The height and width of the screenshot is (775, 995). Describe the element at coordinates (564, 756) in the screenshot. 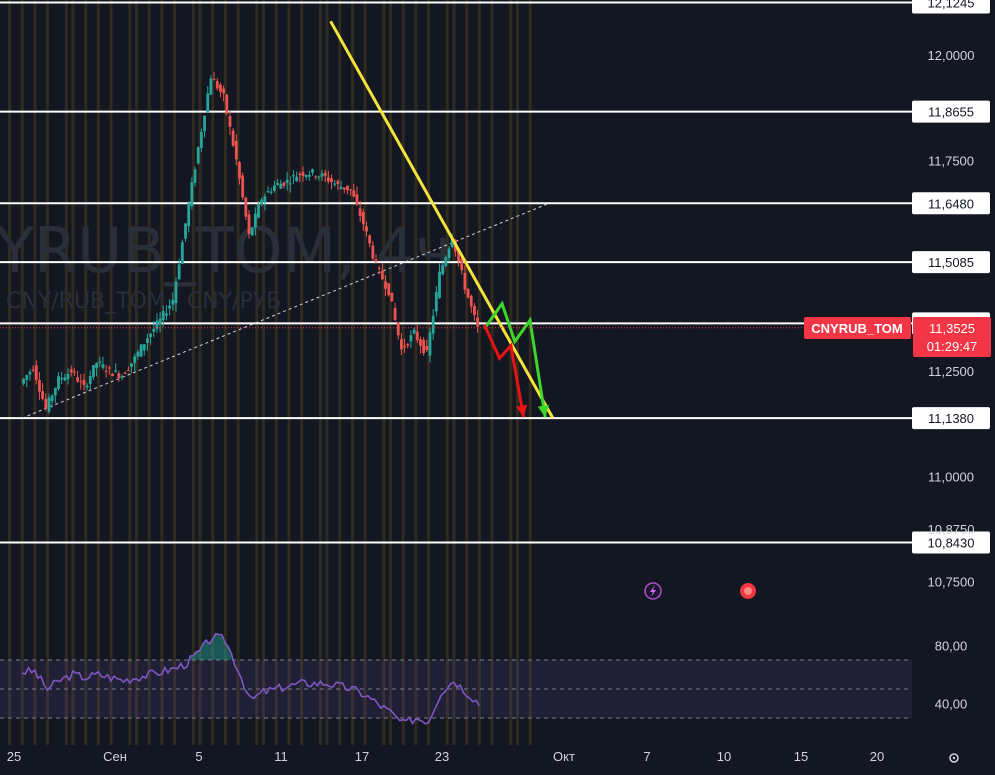

I see `time-tick-label: Окт` at that location.